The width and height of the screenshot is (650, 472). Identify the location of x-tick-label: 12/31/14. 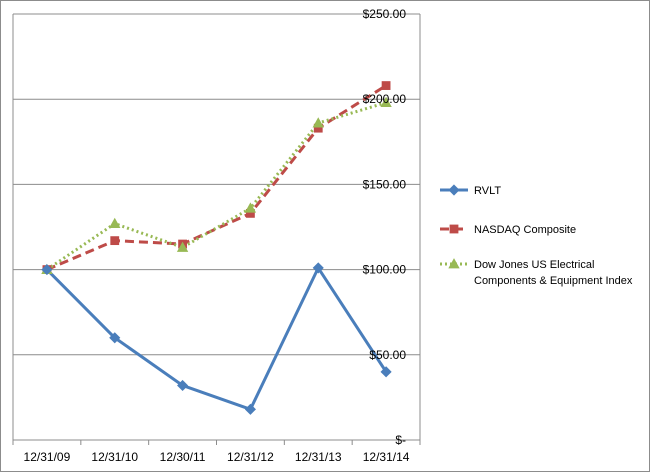
(386, 457).